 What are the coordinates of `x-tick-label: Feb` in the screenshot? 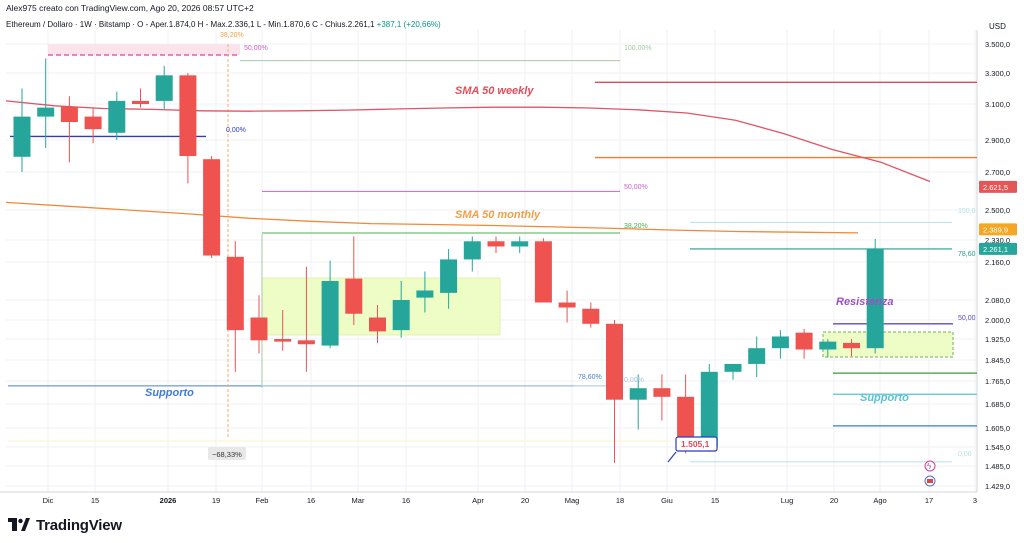 It's located at (262, 500).